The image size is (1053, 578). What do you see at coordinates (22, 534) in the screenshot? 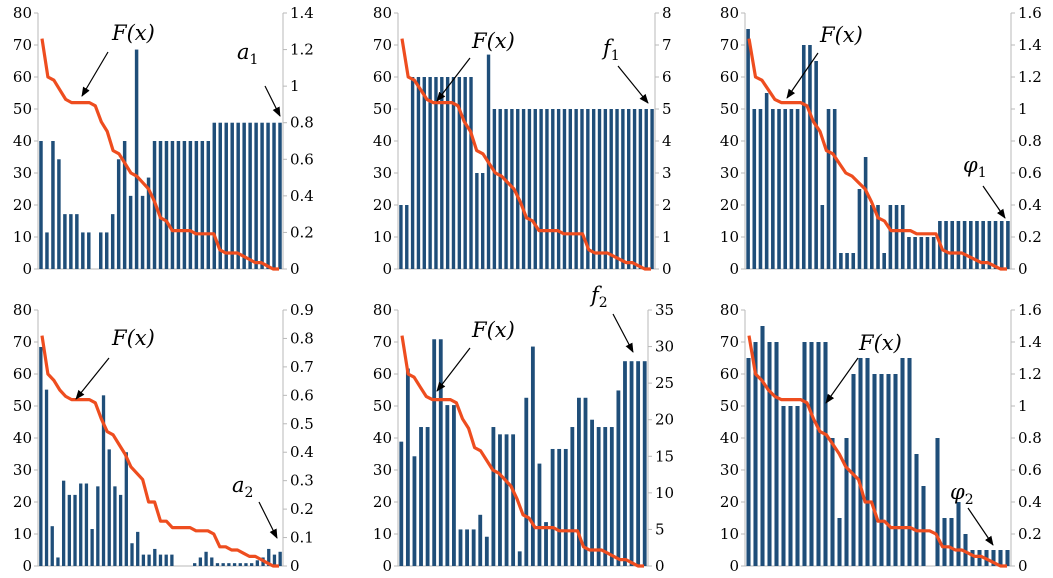
I see `left-tick-label: 10` at bounding box center [22, 534].